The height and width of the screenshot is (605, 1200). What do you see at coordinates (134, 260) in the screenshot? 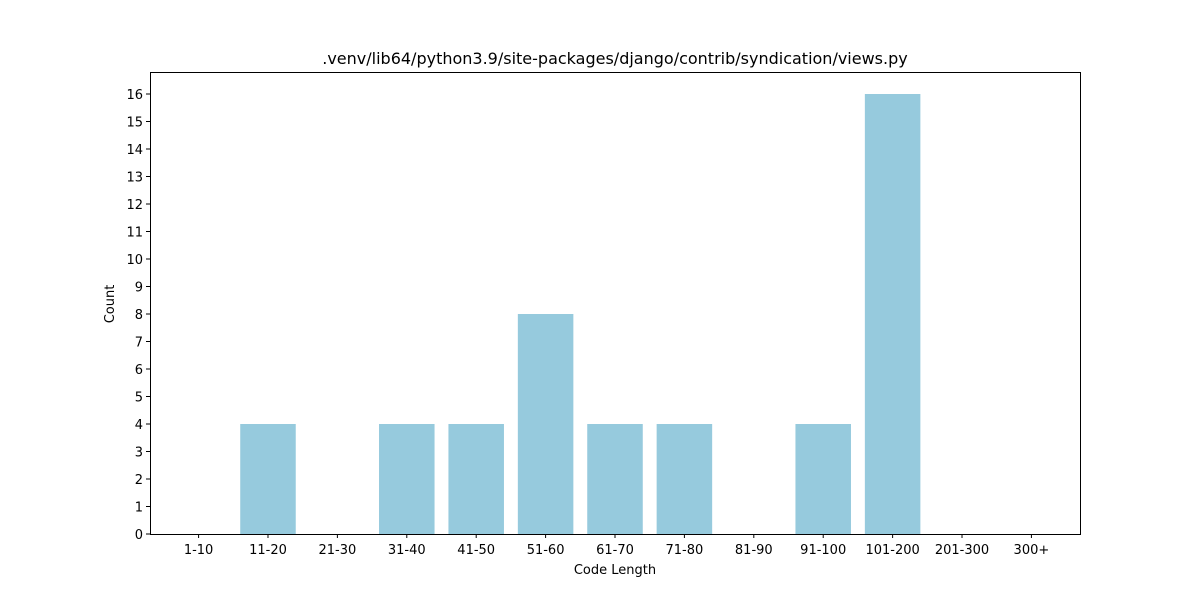
I see `y-tick-label: 10` at bounding box center [134, 260].